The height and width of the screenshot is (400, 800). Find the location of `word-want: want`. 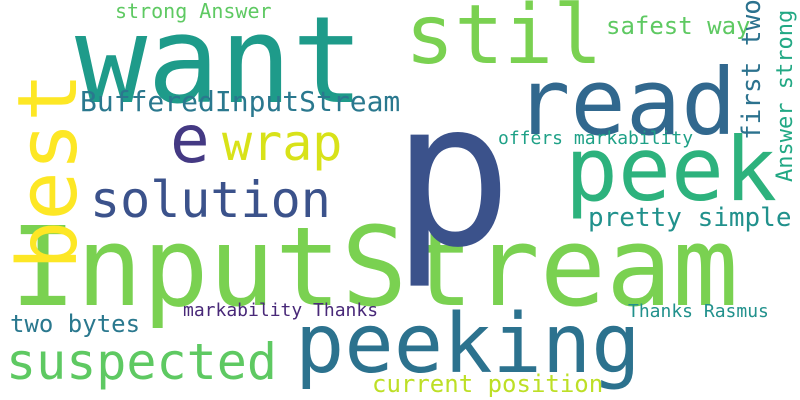

word-want: want is located at coordinates (219, 65).